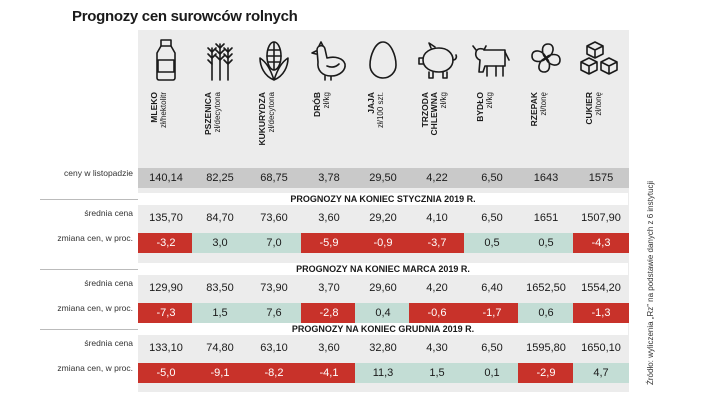  I want to click on avg-price-cell: 32,80, so click(383, 348).